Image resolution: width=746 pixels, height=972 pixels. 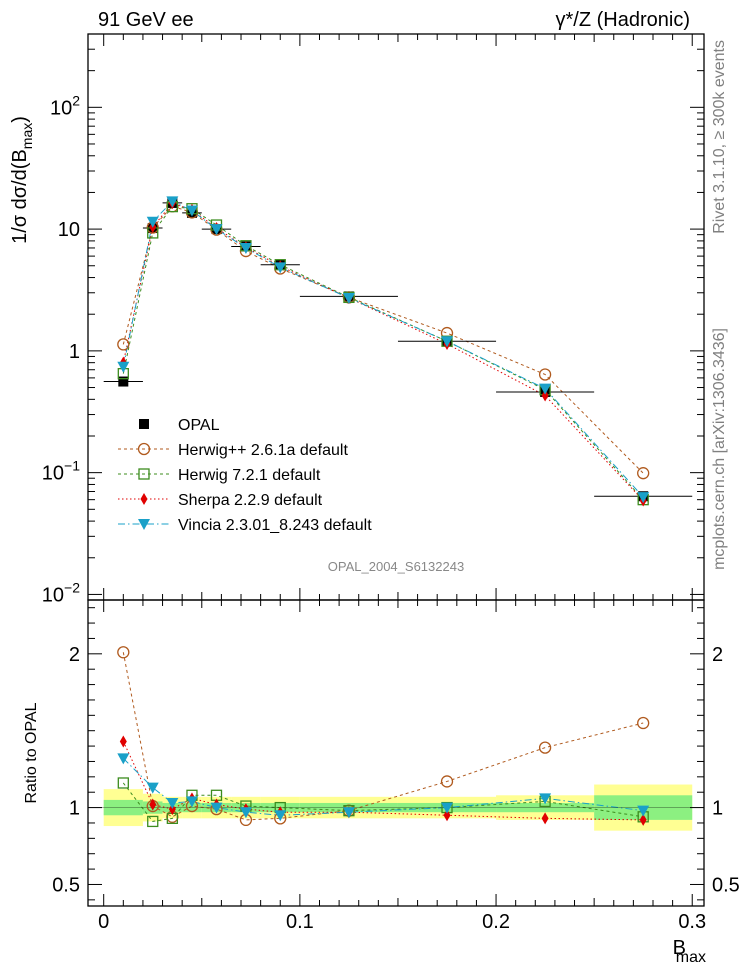 I want to click on legend-label-1: Herwig 7.2.1 default, so click(x=249, y=475).